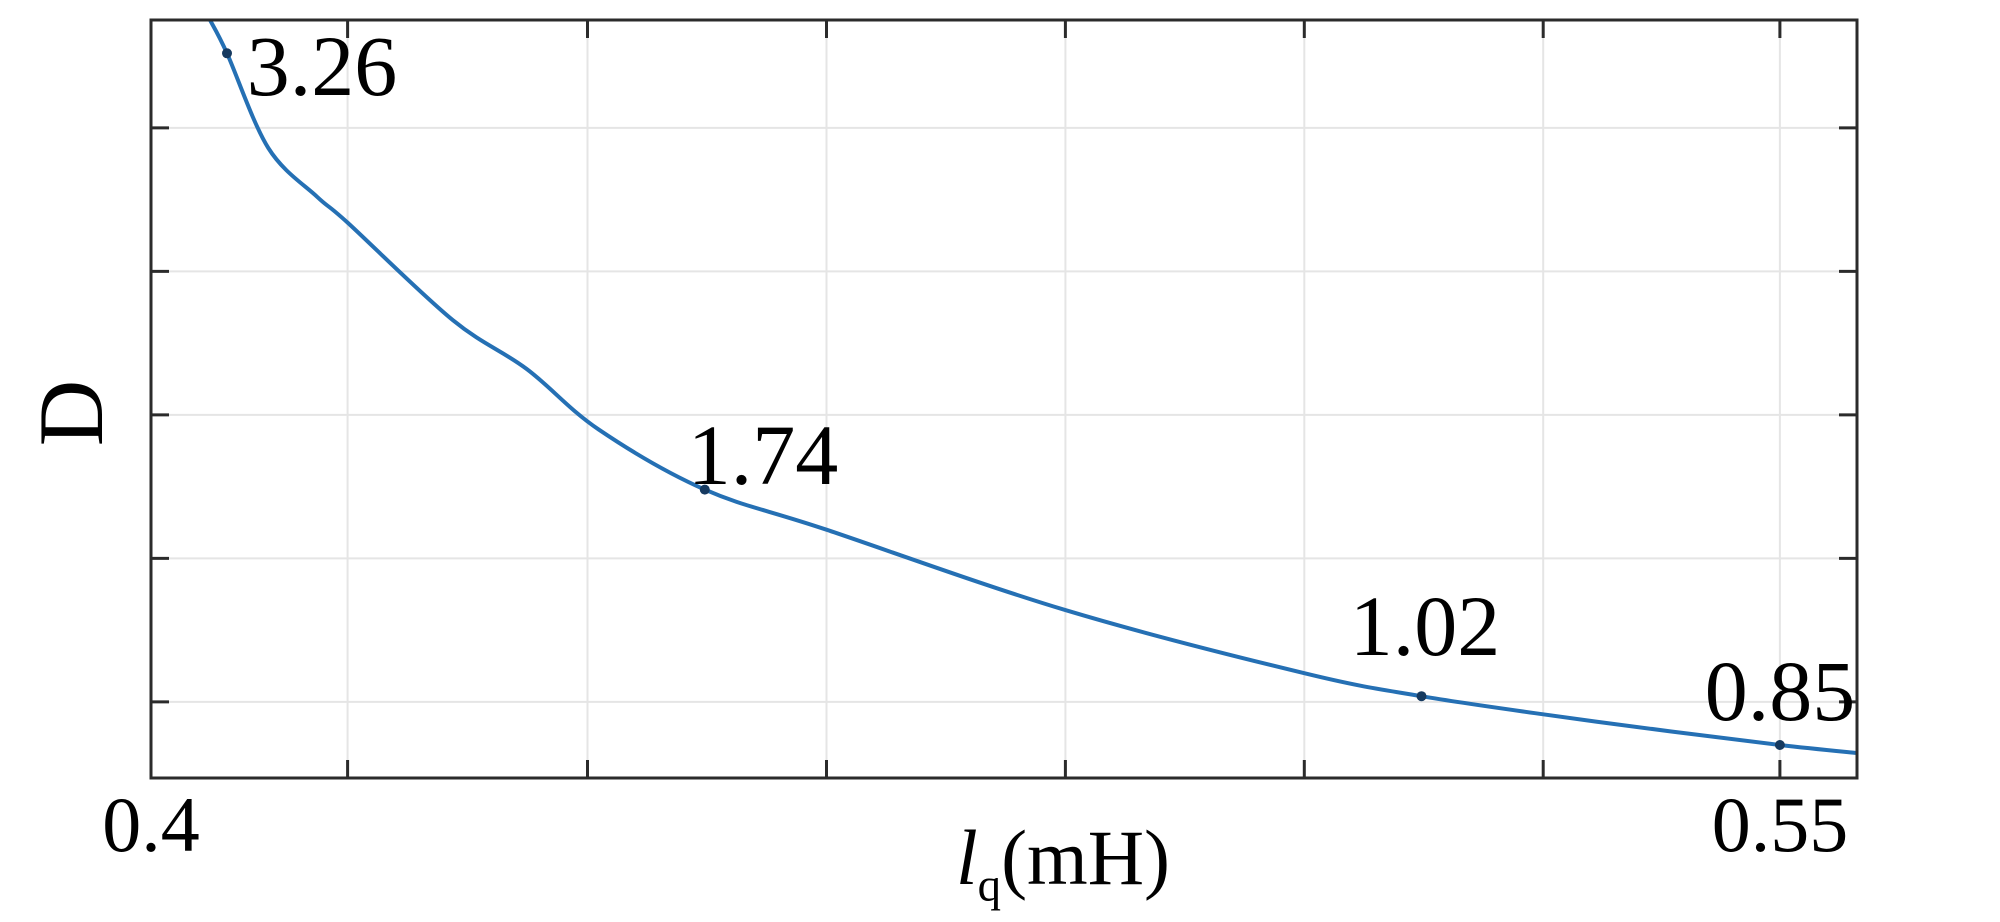 This screenshot has width=2000, height=922. Describe the element at coordinates (989, 885) in the screenshot. I see `x-axis-label-subscript: q` at that location.